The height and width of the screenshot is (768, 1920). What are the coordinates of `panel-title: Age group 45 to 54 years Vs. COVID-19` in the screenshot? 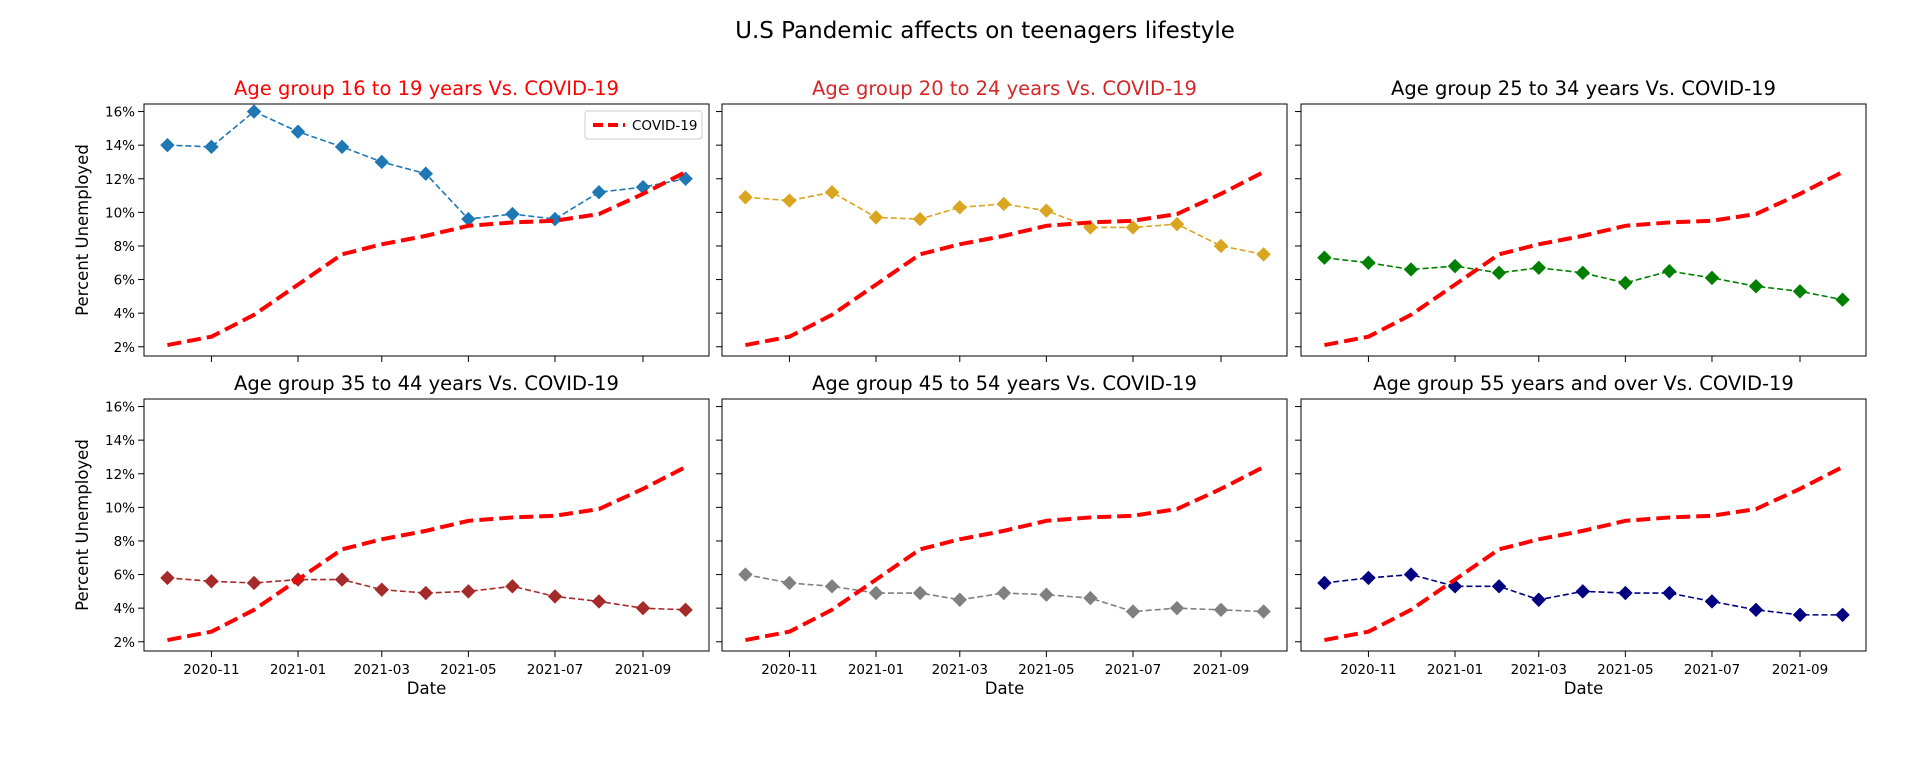 It's located at (1004, 383).